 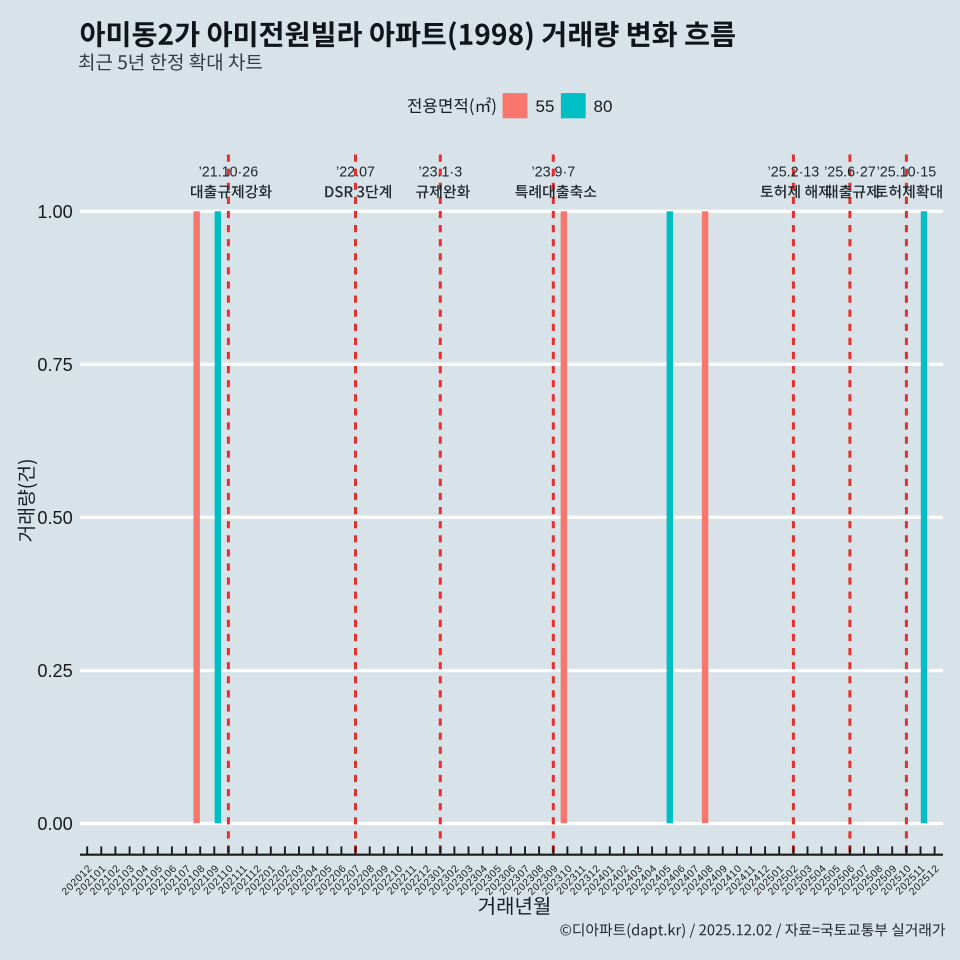 What do you see at coordinates (545, 106) in the screenshot?
I see `svg-text: 55` at bounding box center [545, 106].